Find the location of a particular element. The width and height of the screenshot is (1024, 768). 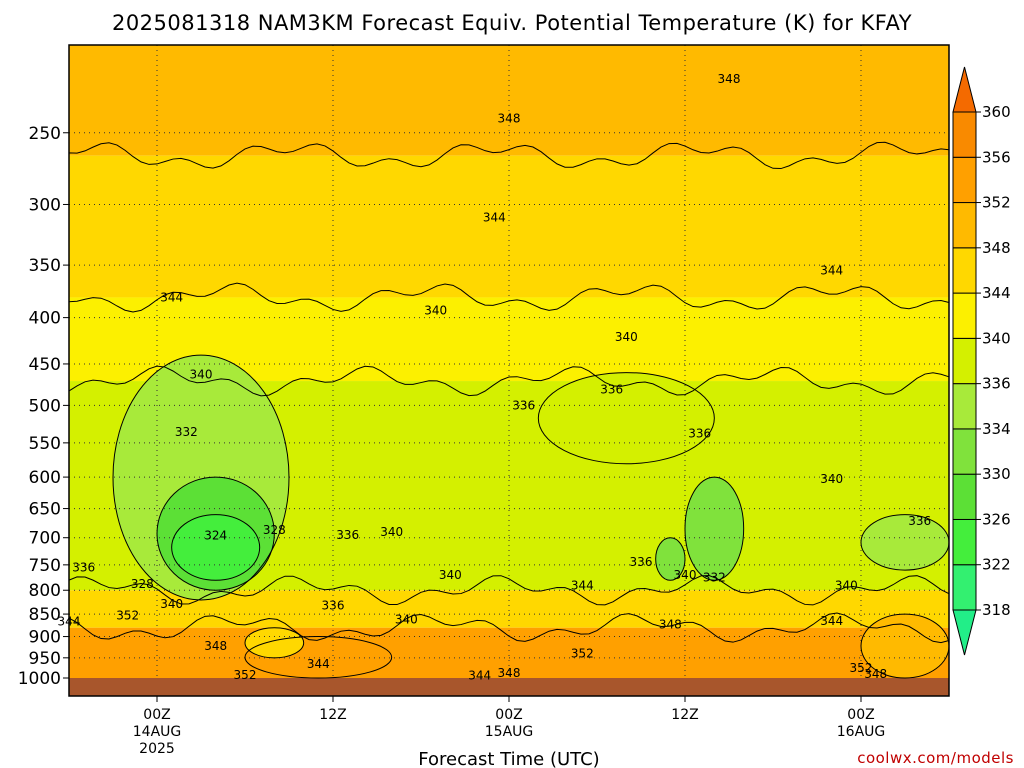

y-tick-label: 700 is located at coordinates (45, 539).